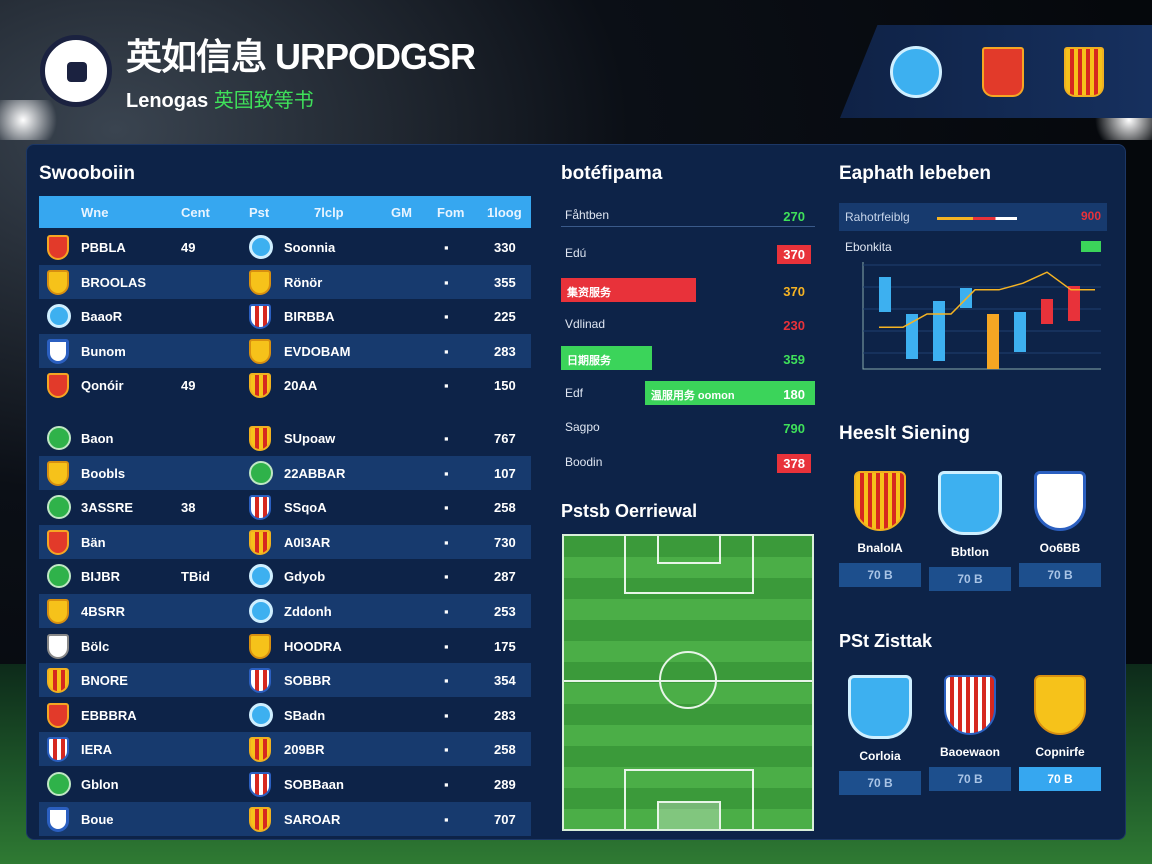 The width and height of the screenshot is (1152, 864). Describe the element at coordinates (188, 386) in the screenshot. I see `cell-cnt: 49` at that location.